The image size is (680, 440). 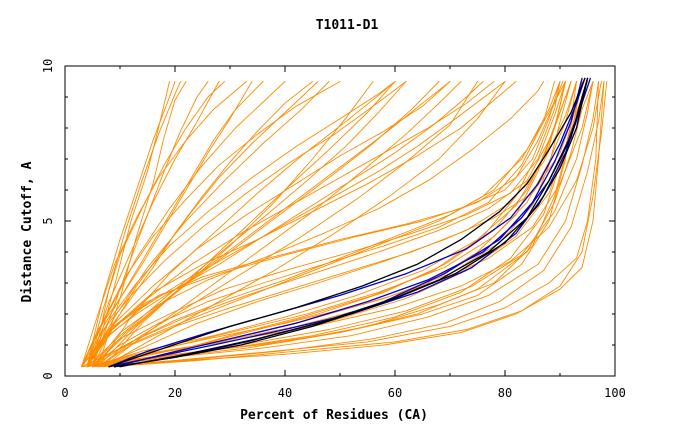 I want to click on x-tick-label: 80, so click(x=505, y=393).